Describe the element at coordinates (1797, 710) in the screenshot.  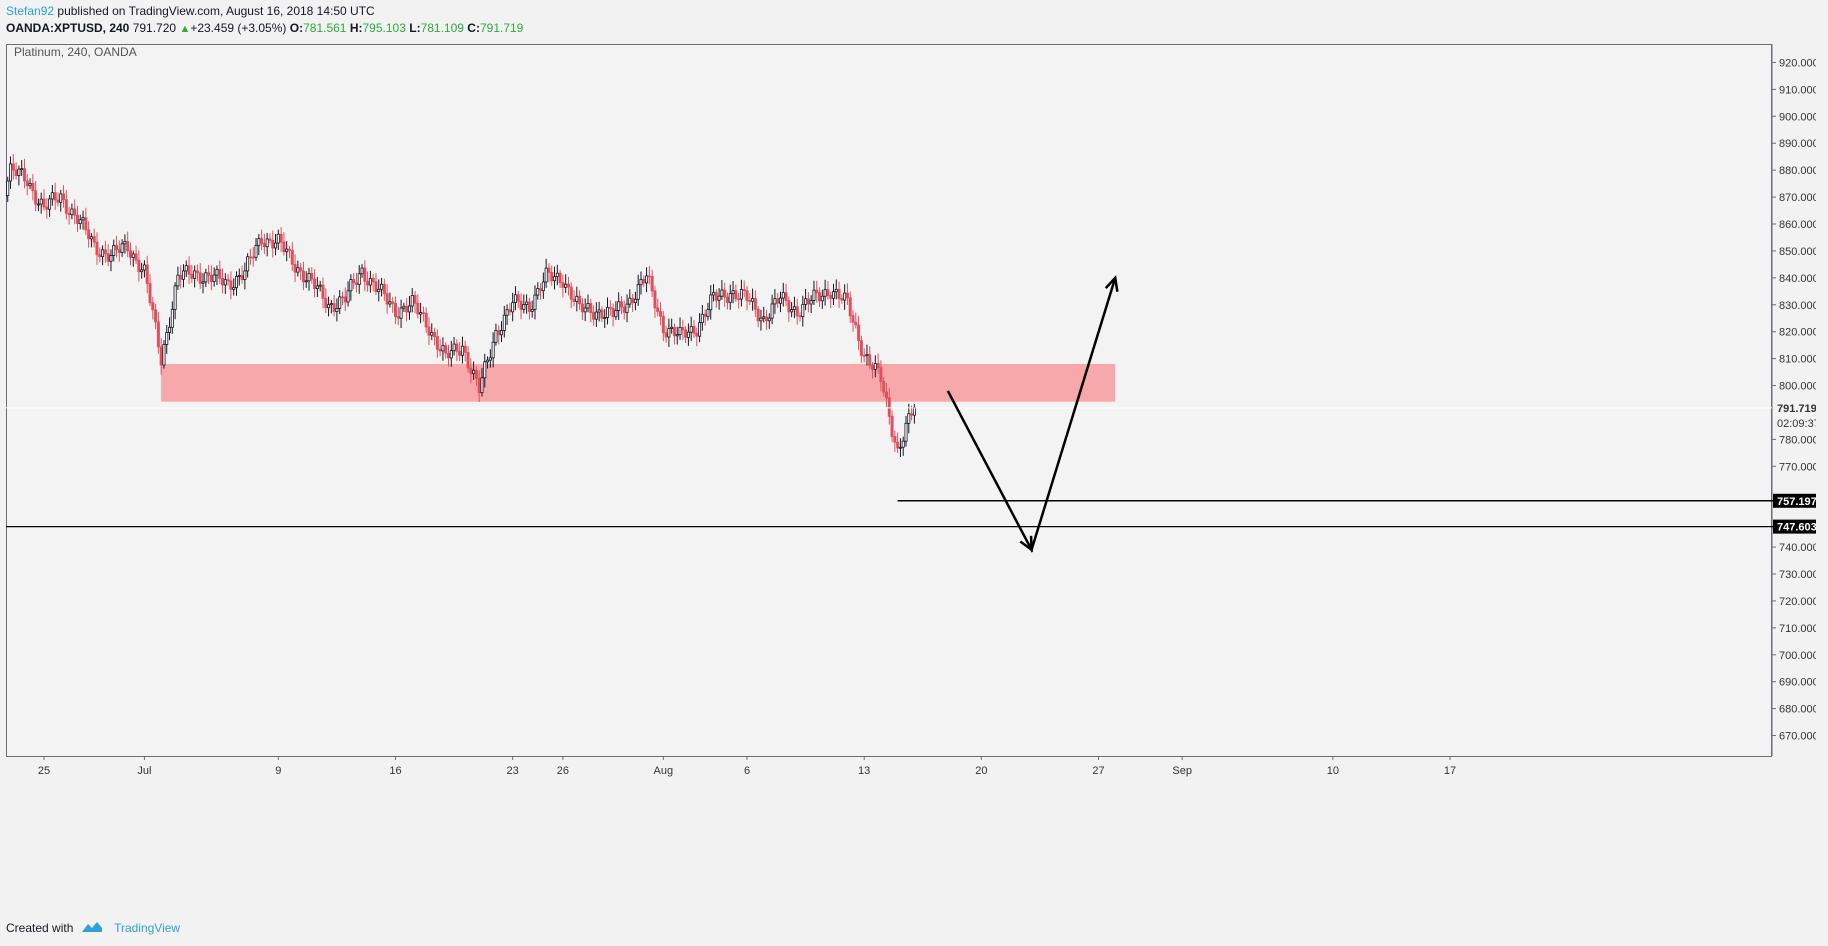
I see `price-tick-label: 680.000` at that location.